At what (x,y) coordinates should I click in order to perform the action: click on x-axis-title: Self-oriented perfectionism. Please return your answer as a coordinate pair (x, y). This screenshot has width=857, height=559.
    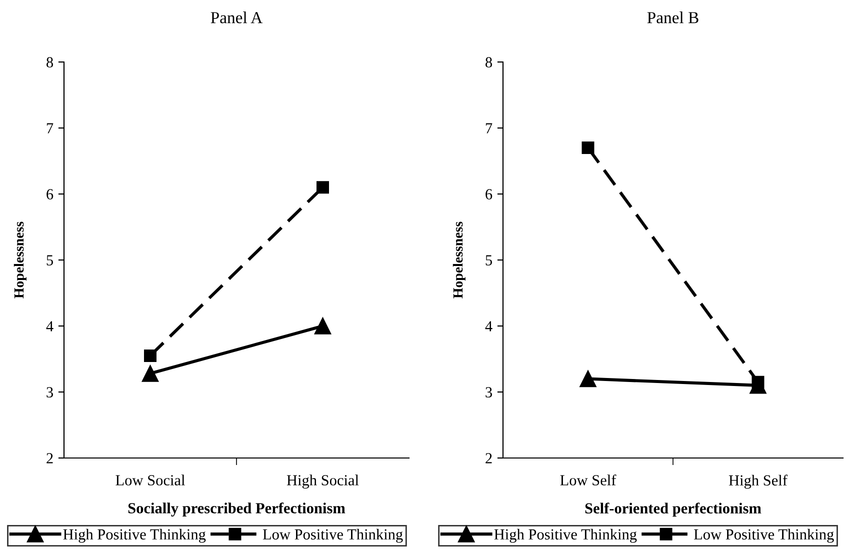
    Looking at the image, I should click on (673, 509).